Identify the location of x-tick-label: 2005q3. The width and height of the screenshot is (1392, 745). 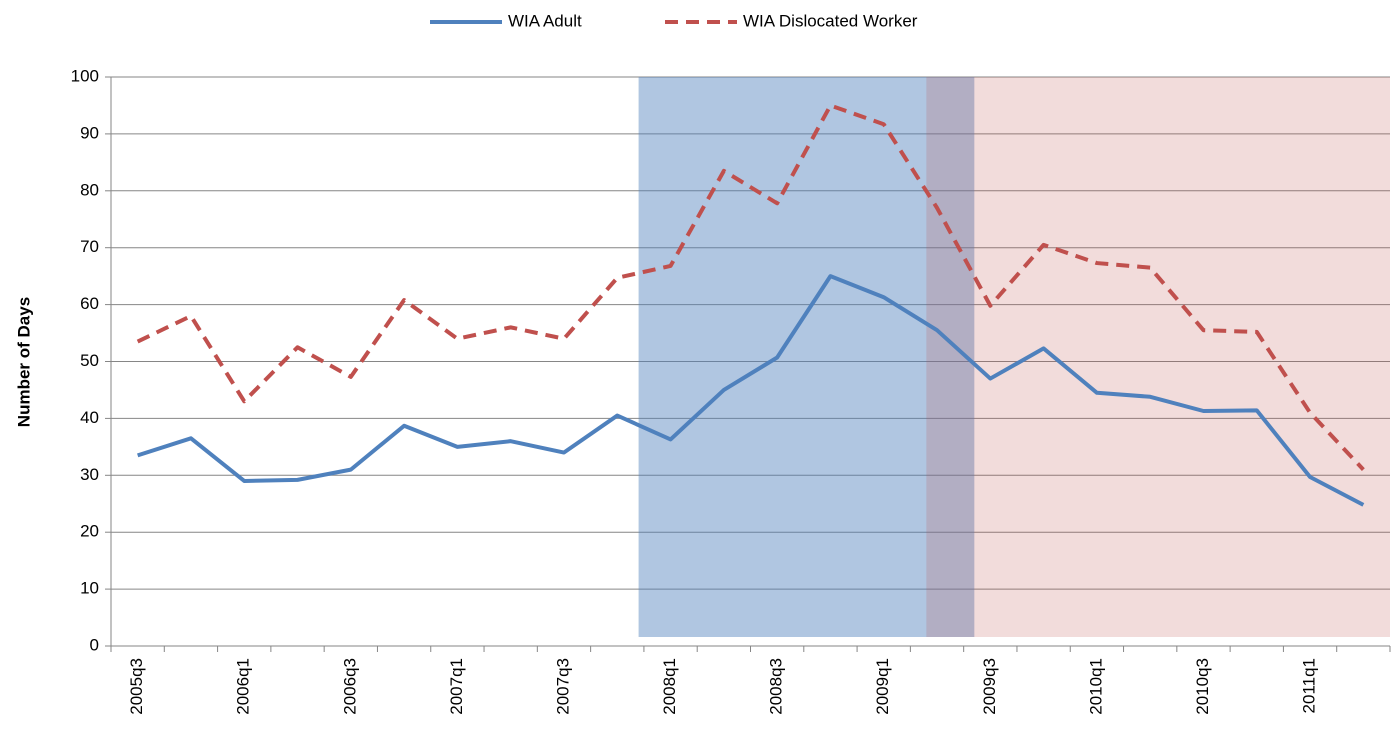
(136, 686).